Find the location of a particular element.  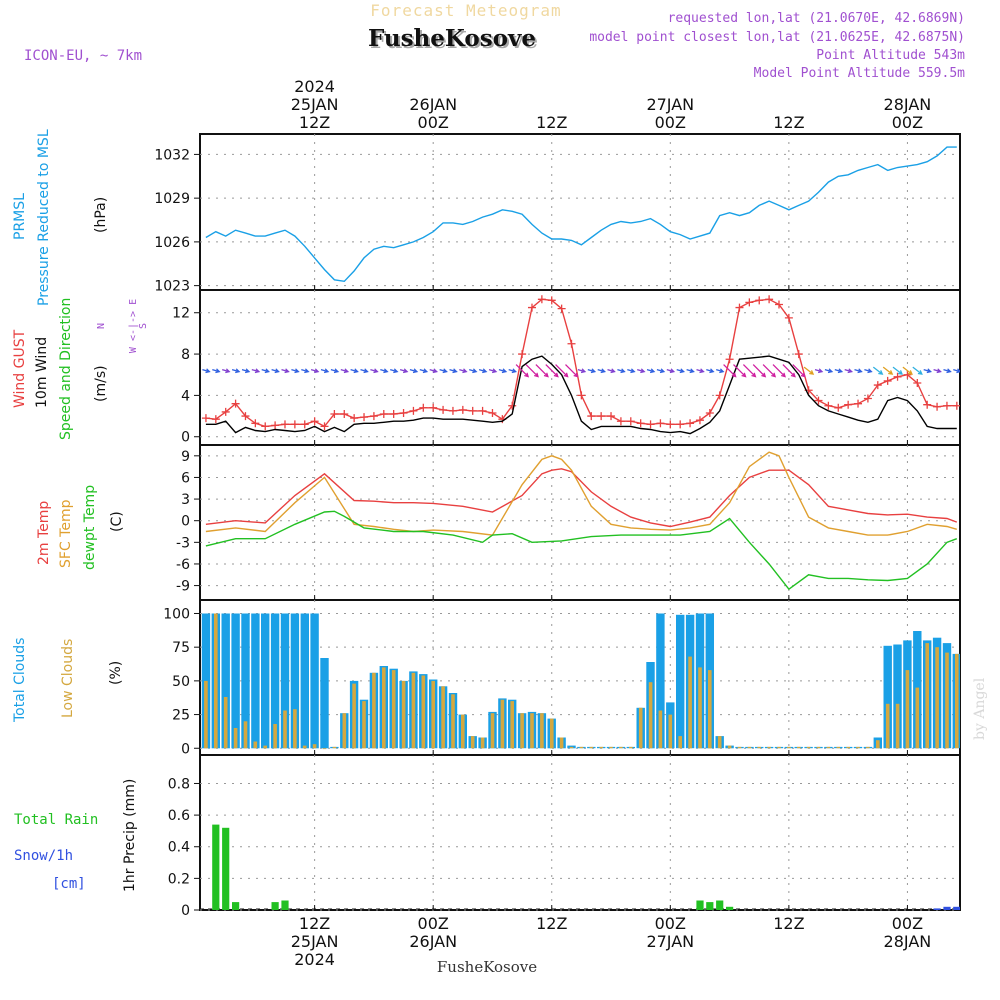

temperature-frame is located at coordinates (580, 522).